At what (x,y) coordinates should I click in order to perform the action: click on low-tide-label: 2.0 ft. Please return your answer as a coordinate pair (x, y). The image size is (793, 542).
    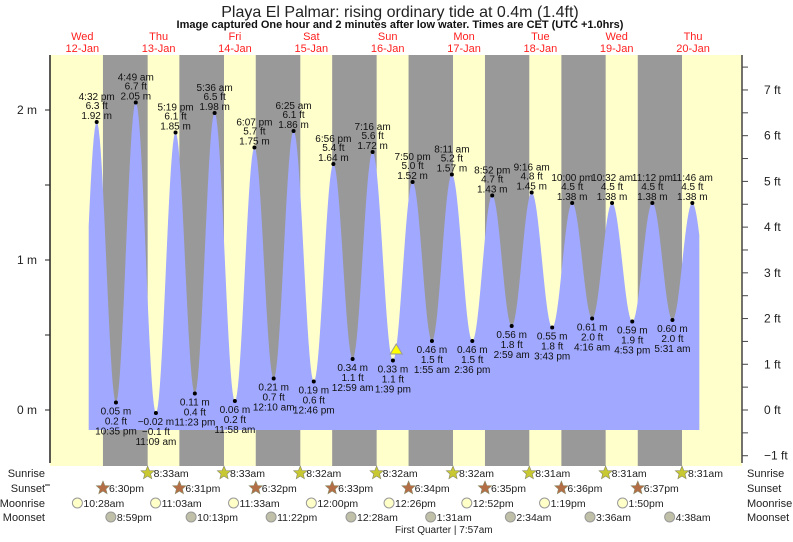
    Looking at the image, I should click on (592, 338).